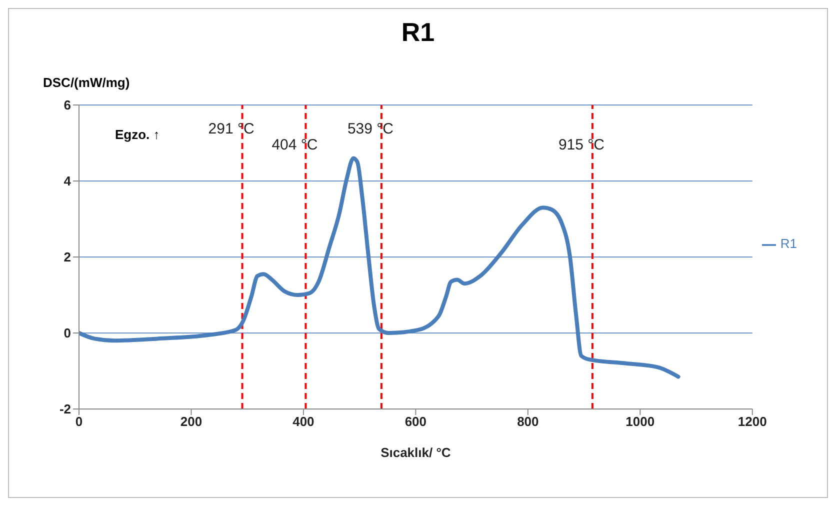 This screenshot has height=506, width=838. What do you see at coordinates (640, 422) in the screenshot?
I see `x-tick-label: 1000` at bounding box center [640, 422].